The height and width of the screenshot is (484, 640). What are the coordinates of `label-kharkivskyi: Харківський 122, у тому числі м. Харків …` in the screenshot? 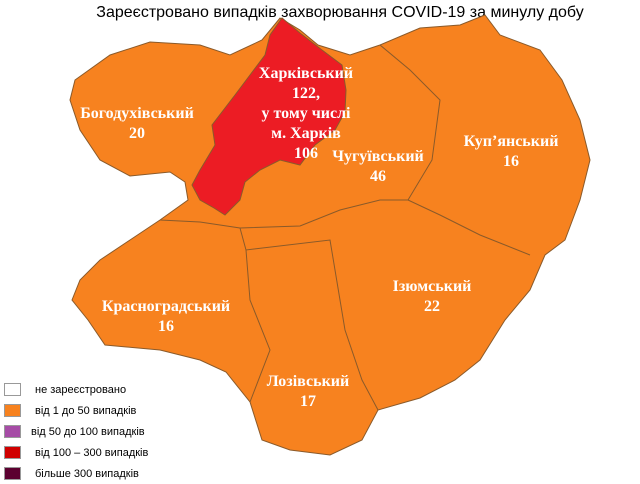 It's located at (306, 114).